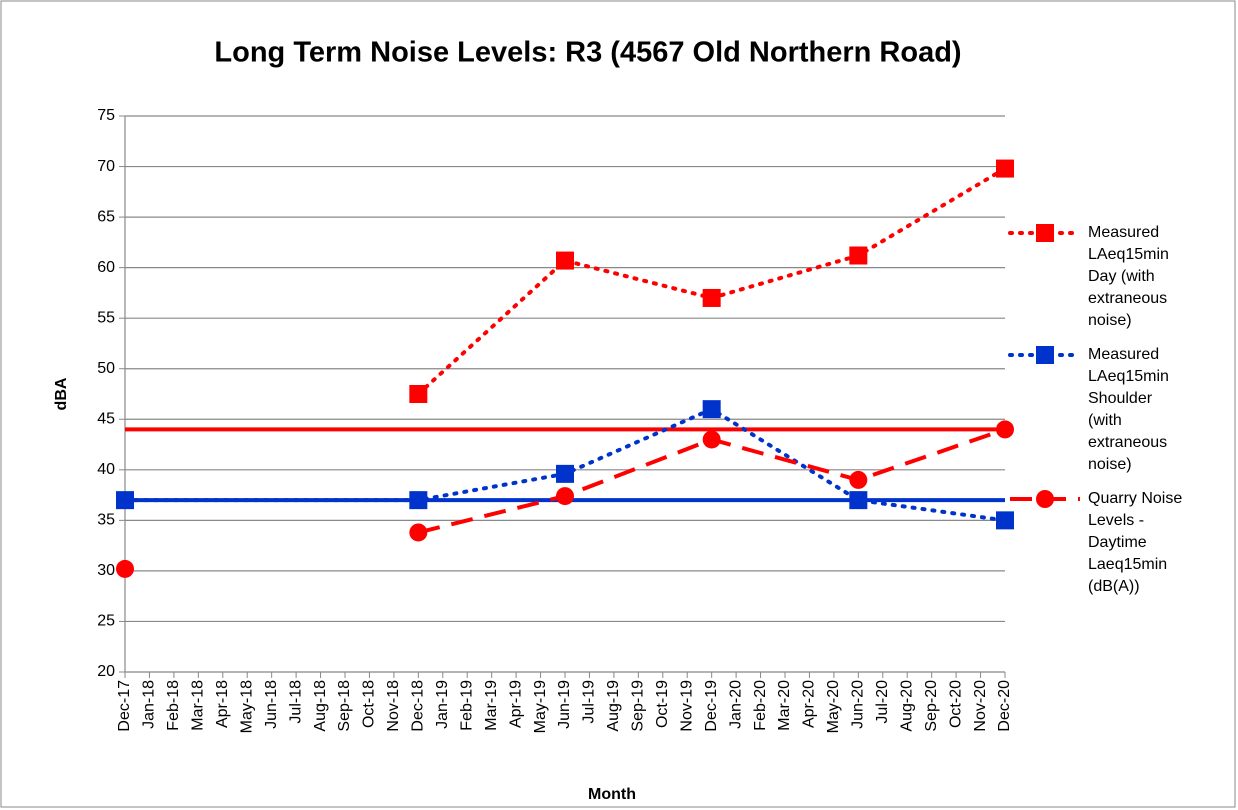 This screenshot has height=810, width=1238. I want to click on x-tick-label: Oct-18, so click(369, 704).